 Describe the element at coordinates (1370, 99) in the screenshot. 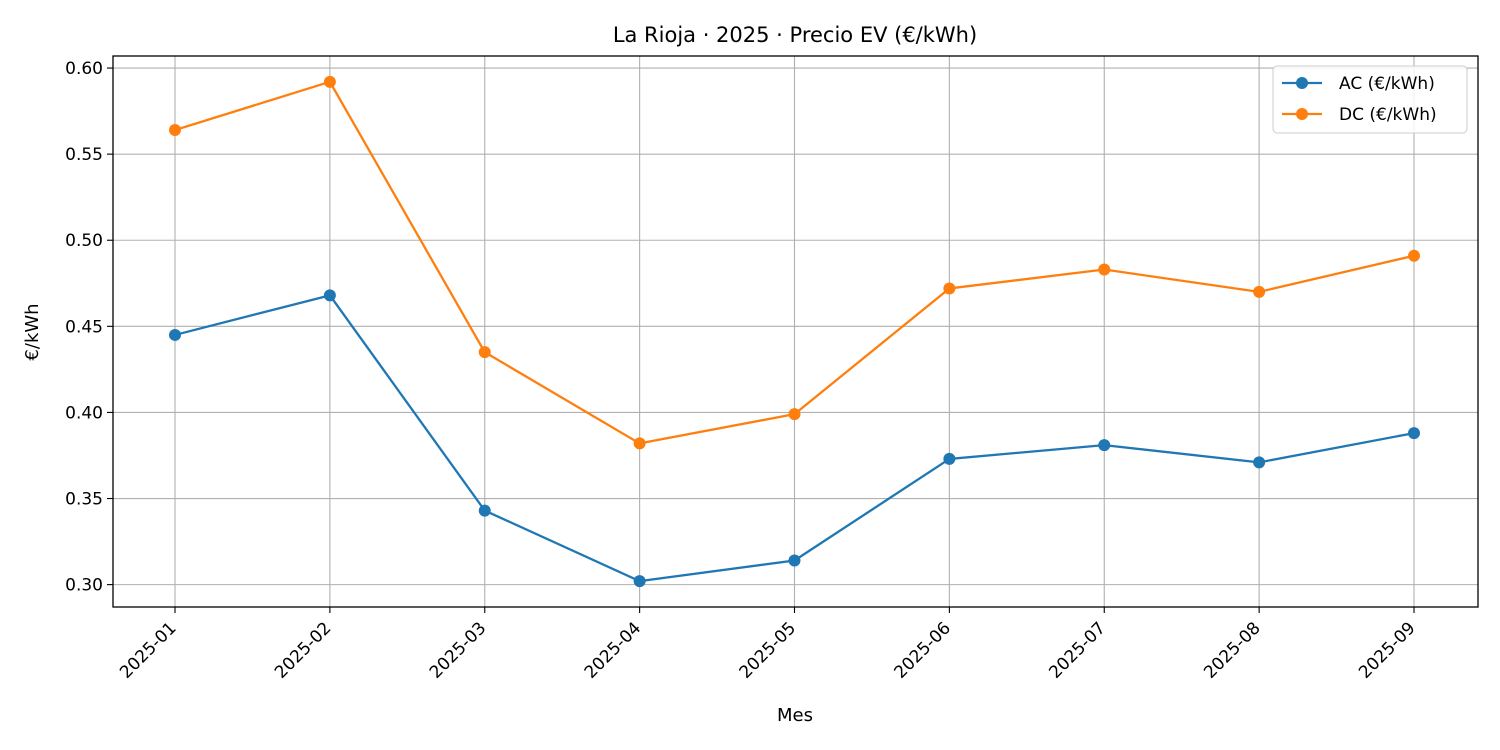

I see `legend: AC (€/kWh) DC (€/kWh)` at that location.